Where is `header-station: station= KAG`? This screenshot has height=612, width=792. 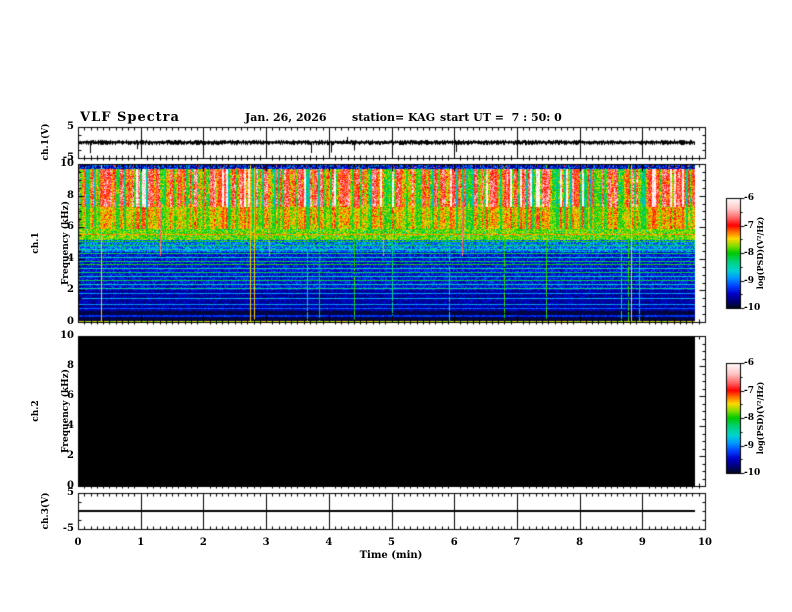 header-station: station= KAG is located at coordinates (394, 117).